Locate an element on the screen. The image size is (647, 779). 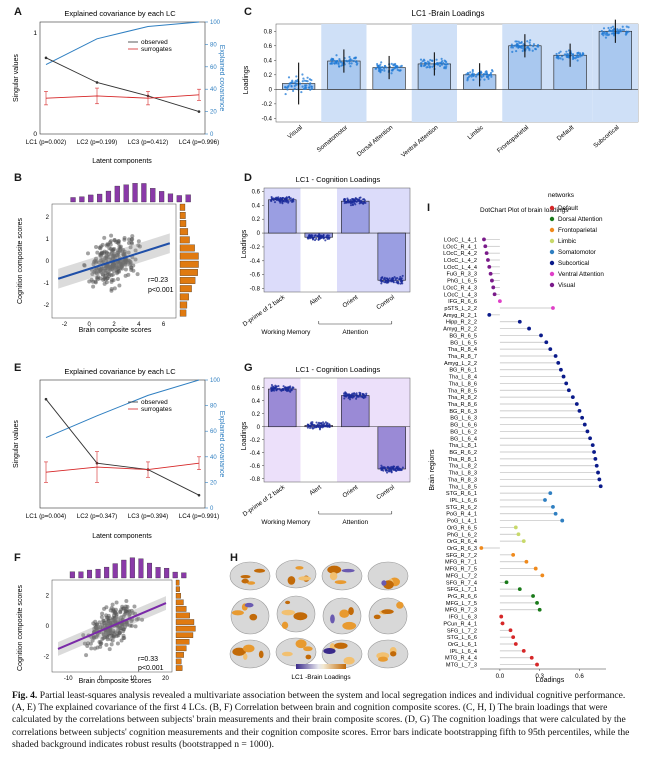
region-label: BG_L_6_5 is located at coordinates (463, 343).